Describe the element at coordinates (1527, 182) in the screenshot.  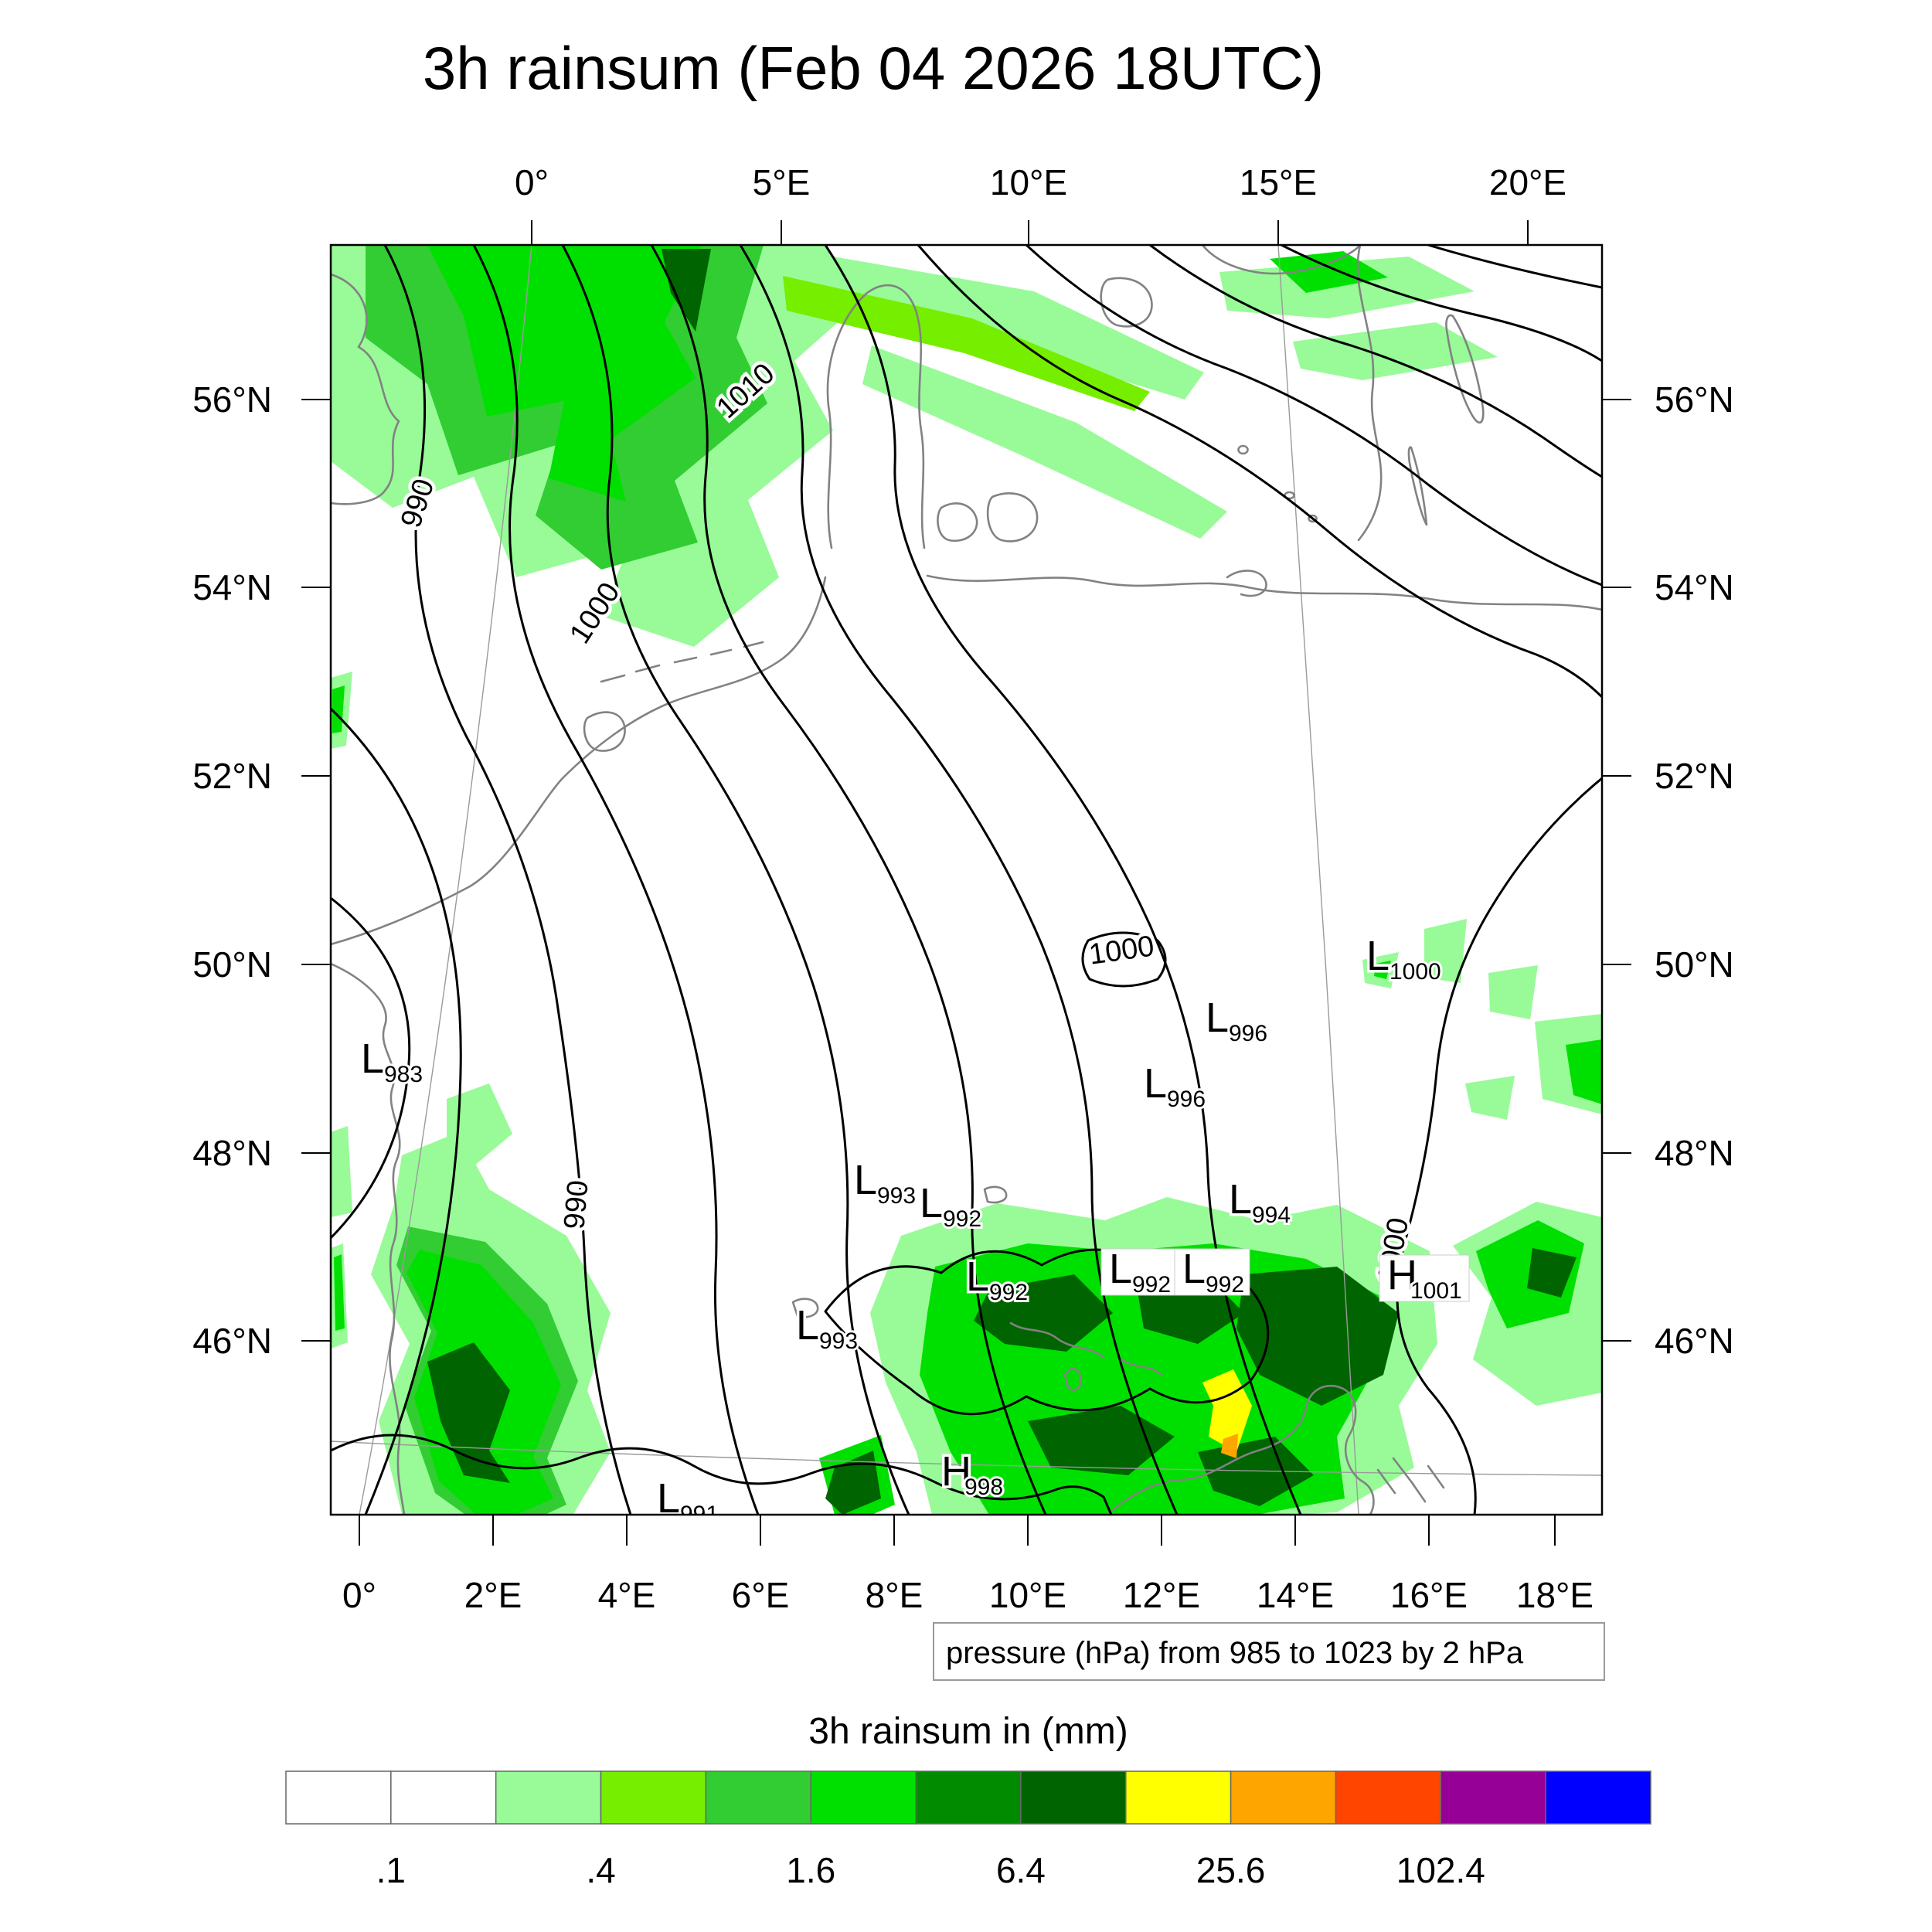
I see `top-axis-label: 20°E` at that location.